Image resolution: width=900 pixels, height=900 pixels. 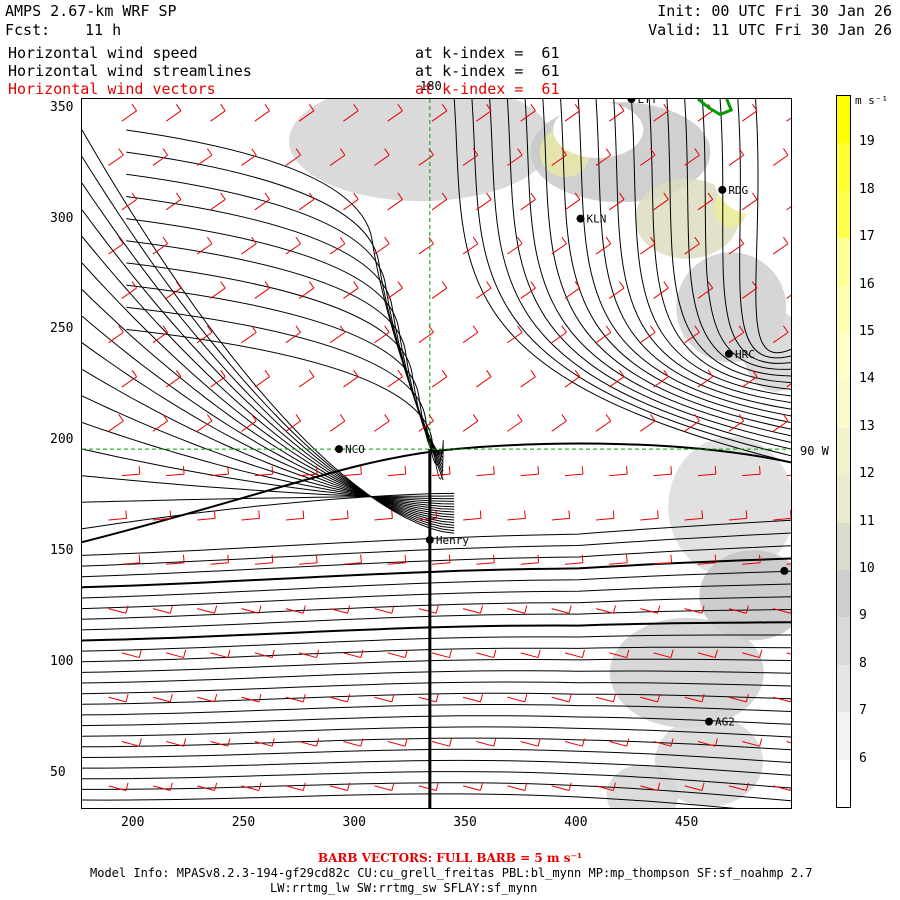 I want to click on colorbar-level: 6, so click(x=863, y=758).